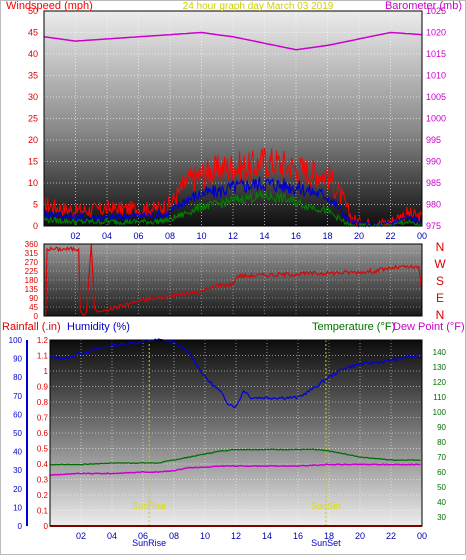 This screenshot has width=466, height=560. Describe the element at coordinates (440, 281) in the screenshot. I see `compass-letter-s: S` at that location.